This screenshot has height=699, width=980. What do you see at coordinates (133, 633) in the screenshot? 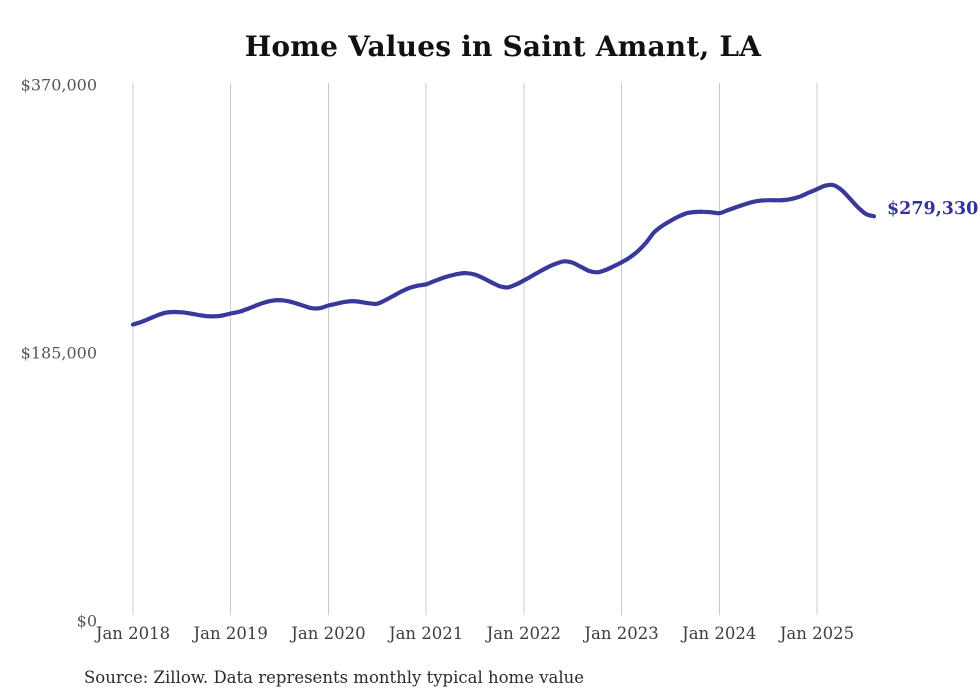
I see `x-tick-label: Jan 2018` at bounding box center [133, 633].